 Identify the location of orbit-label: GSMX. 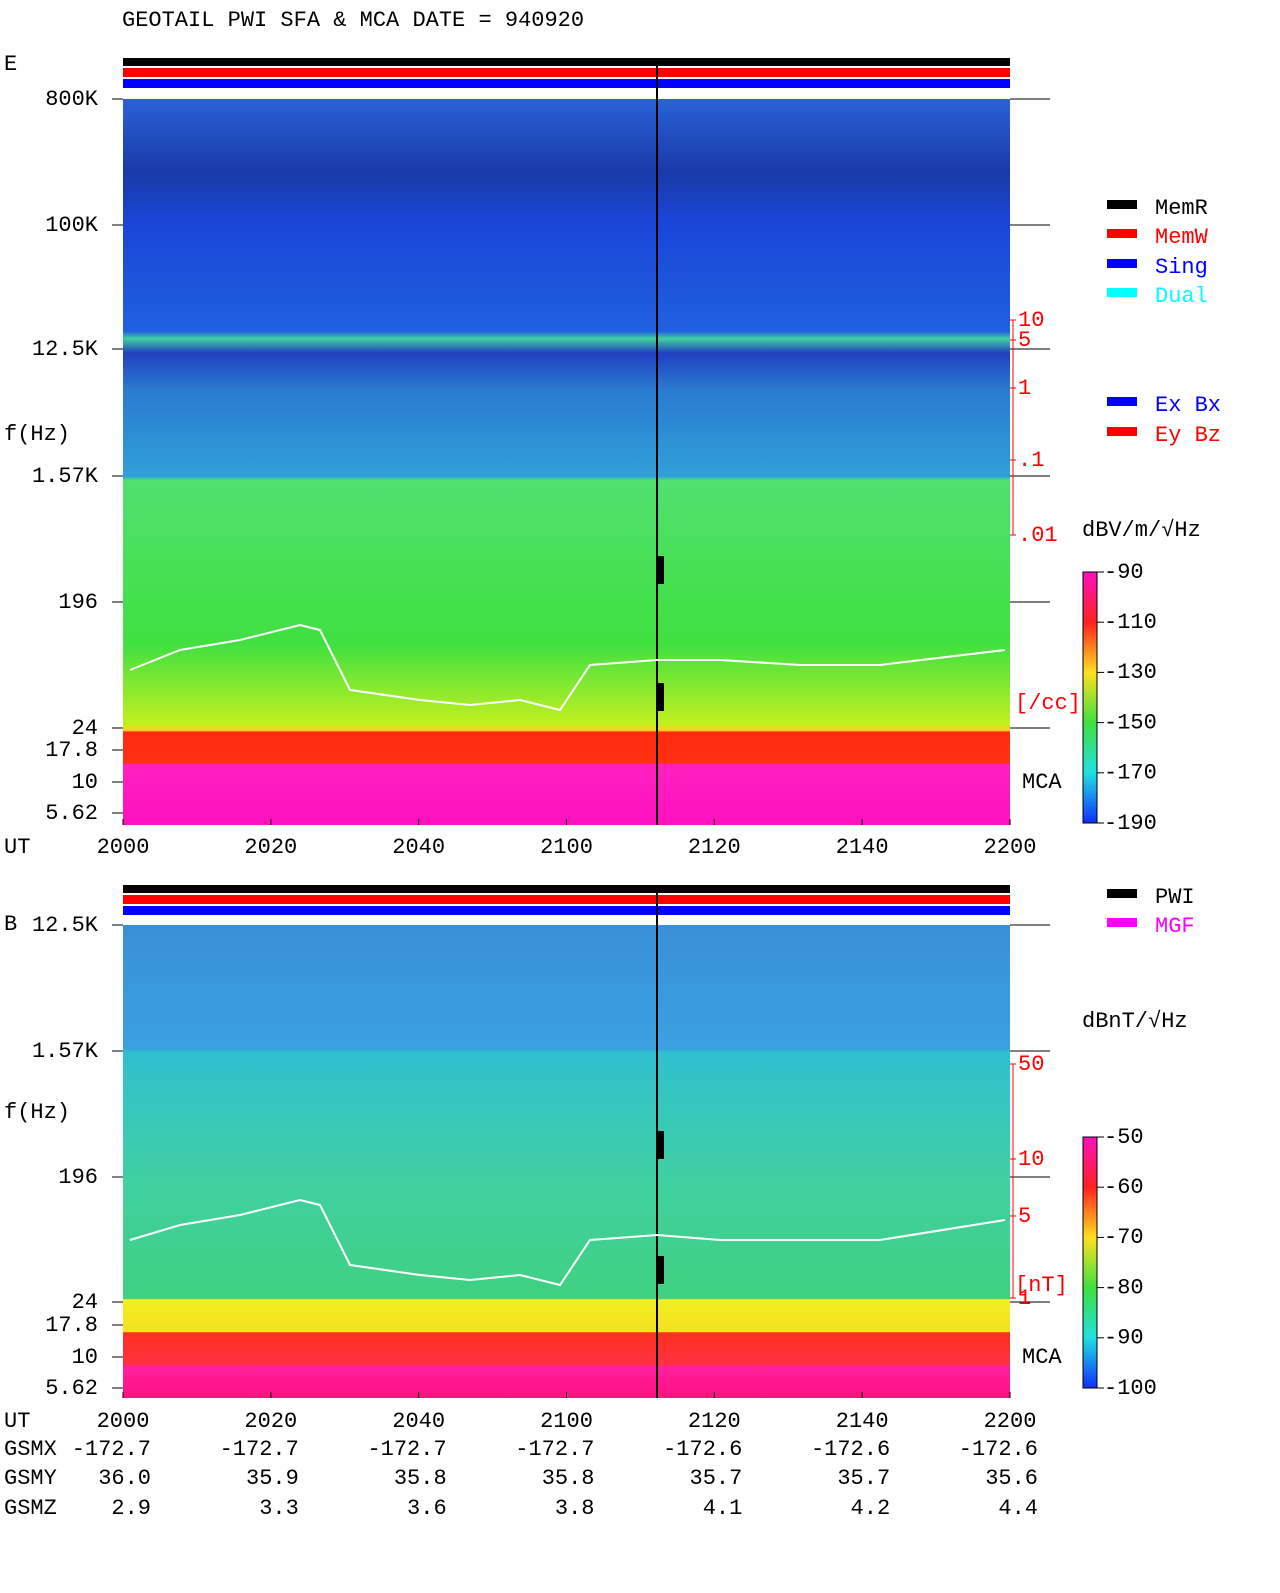
(30, 1449).